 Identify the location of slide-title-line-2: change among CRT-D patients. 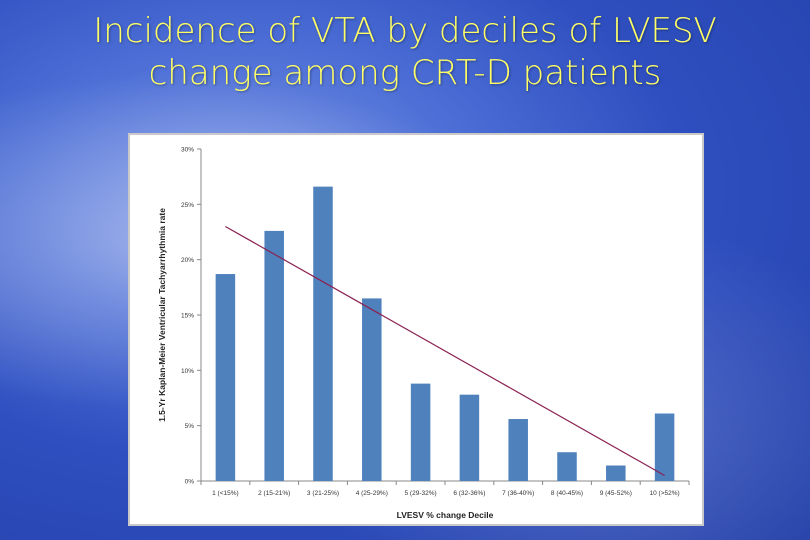
(405, 73).